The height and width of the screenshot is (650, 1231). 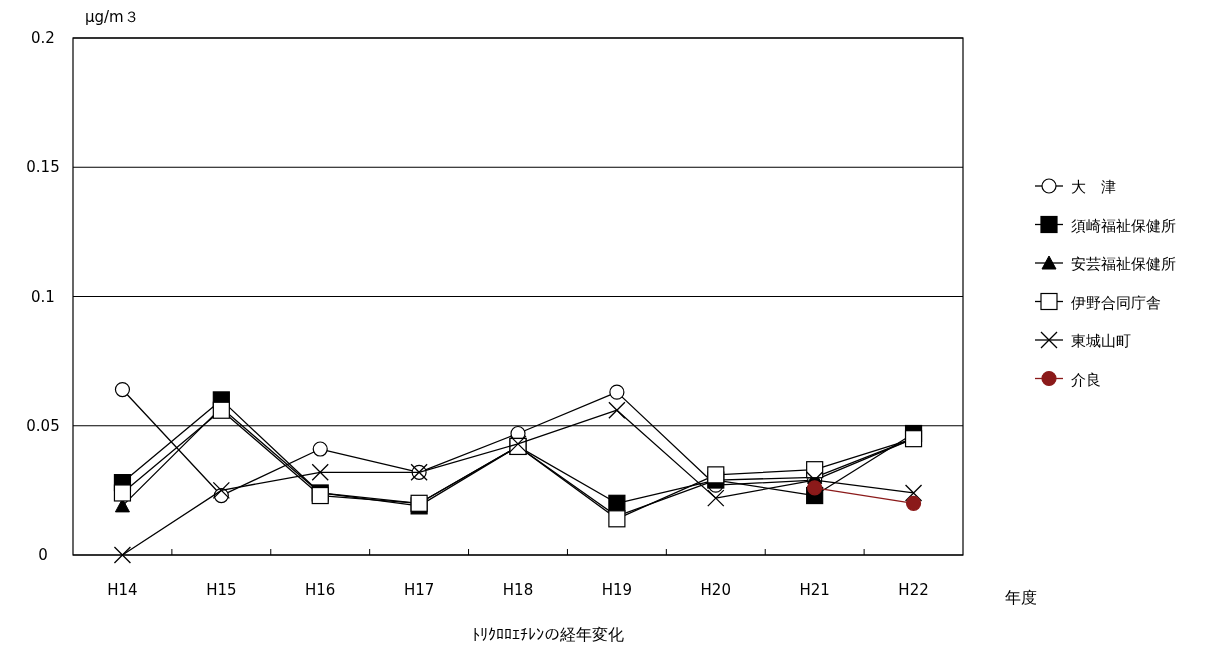 What do you see at coordinates (1116, 302) in the screenshot?
I see `legend-label: 伊野合同庁舎` at bounding box center [1116, 302].